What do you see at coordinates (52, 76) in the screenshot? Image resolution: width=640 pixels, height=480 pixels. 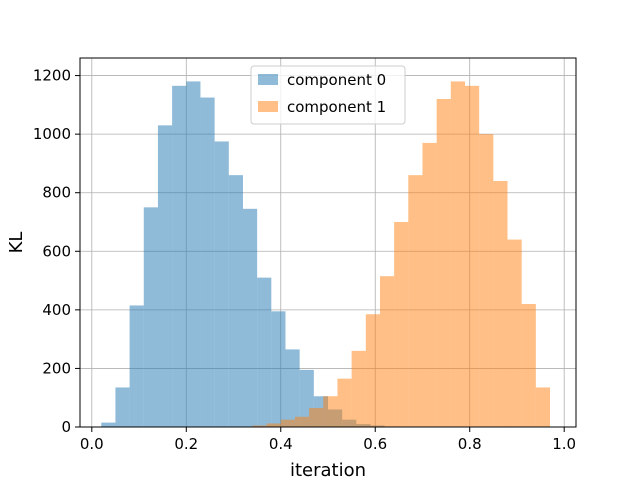 I see `y-tick-label-6: 1200` at bounding box center [52, 76].